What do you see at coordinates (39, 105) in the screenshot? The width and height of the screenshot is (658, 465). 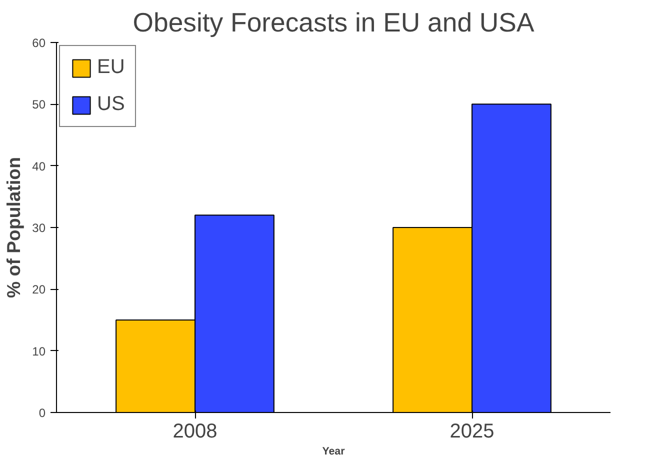 I see `y-tick-label: 50` at bounding box center [39, 105].